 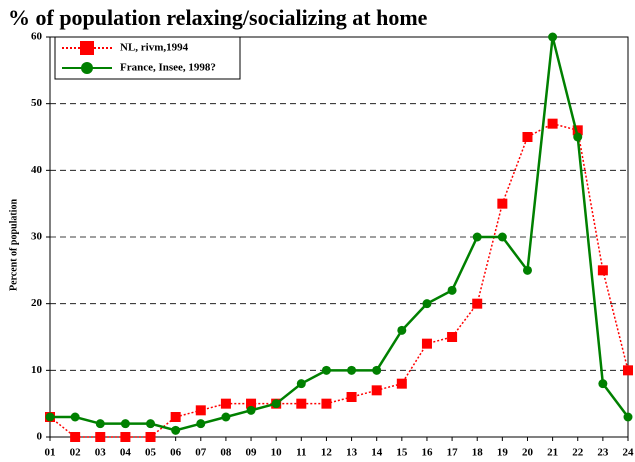 What do you see at coordinates (201, 453) in the screenshot?
I see `x-tick-label: 07` at bounding box center [201, 453].